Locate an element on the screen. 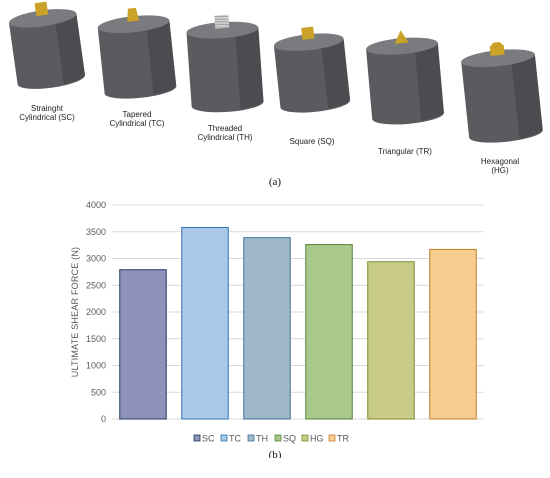 The image size is (550, 478). legend-item: TH is located at coordinates (257, 439).